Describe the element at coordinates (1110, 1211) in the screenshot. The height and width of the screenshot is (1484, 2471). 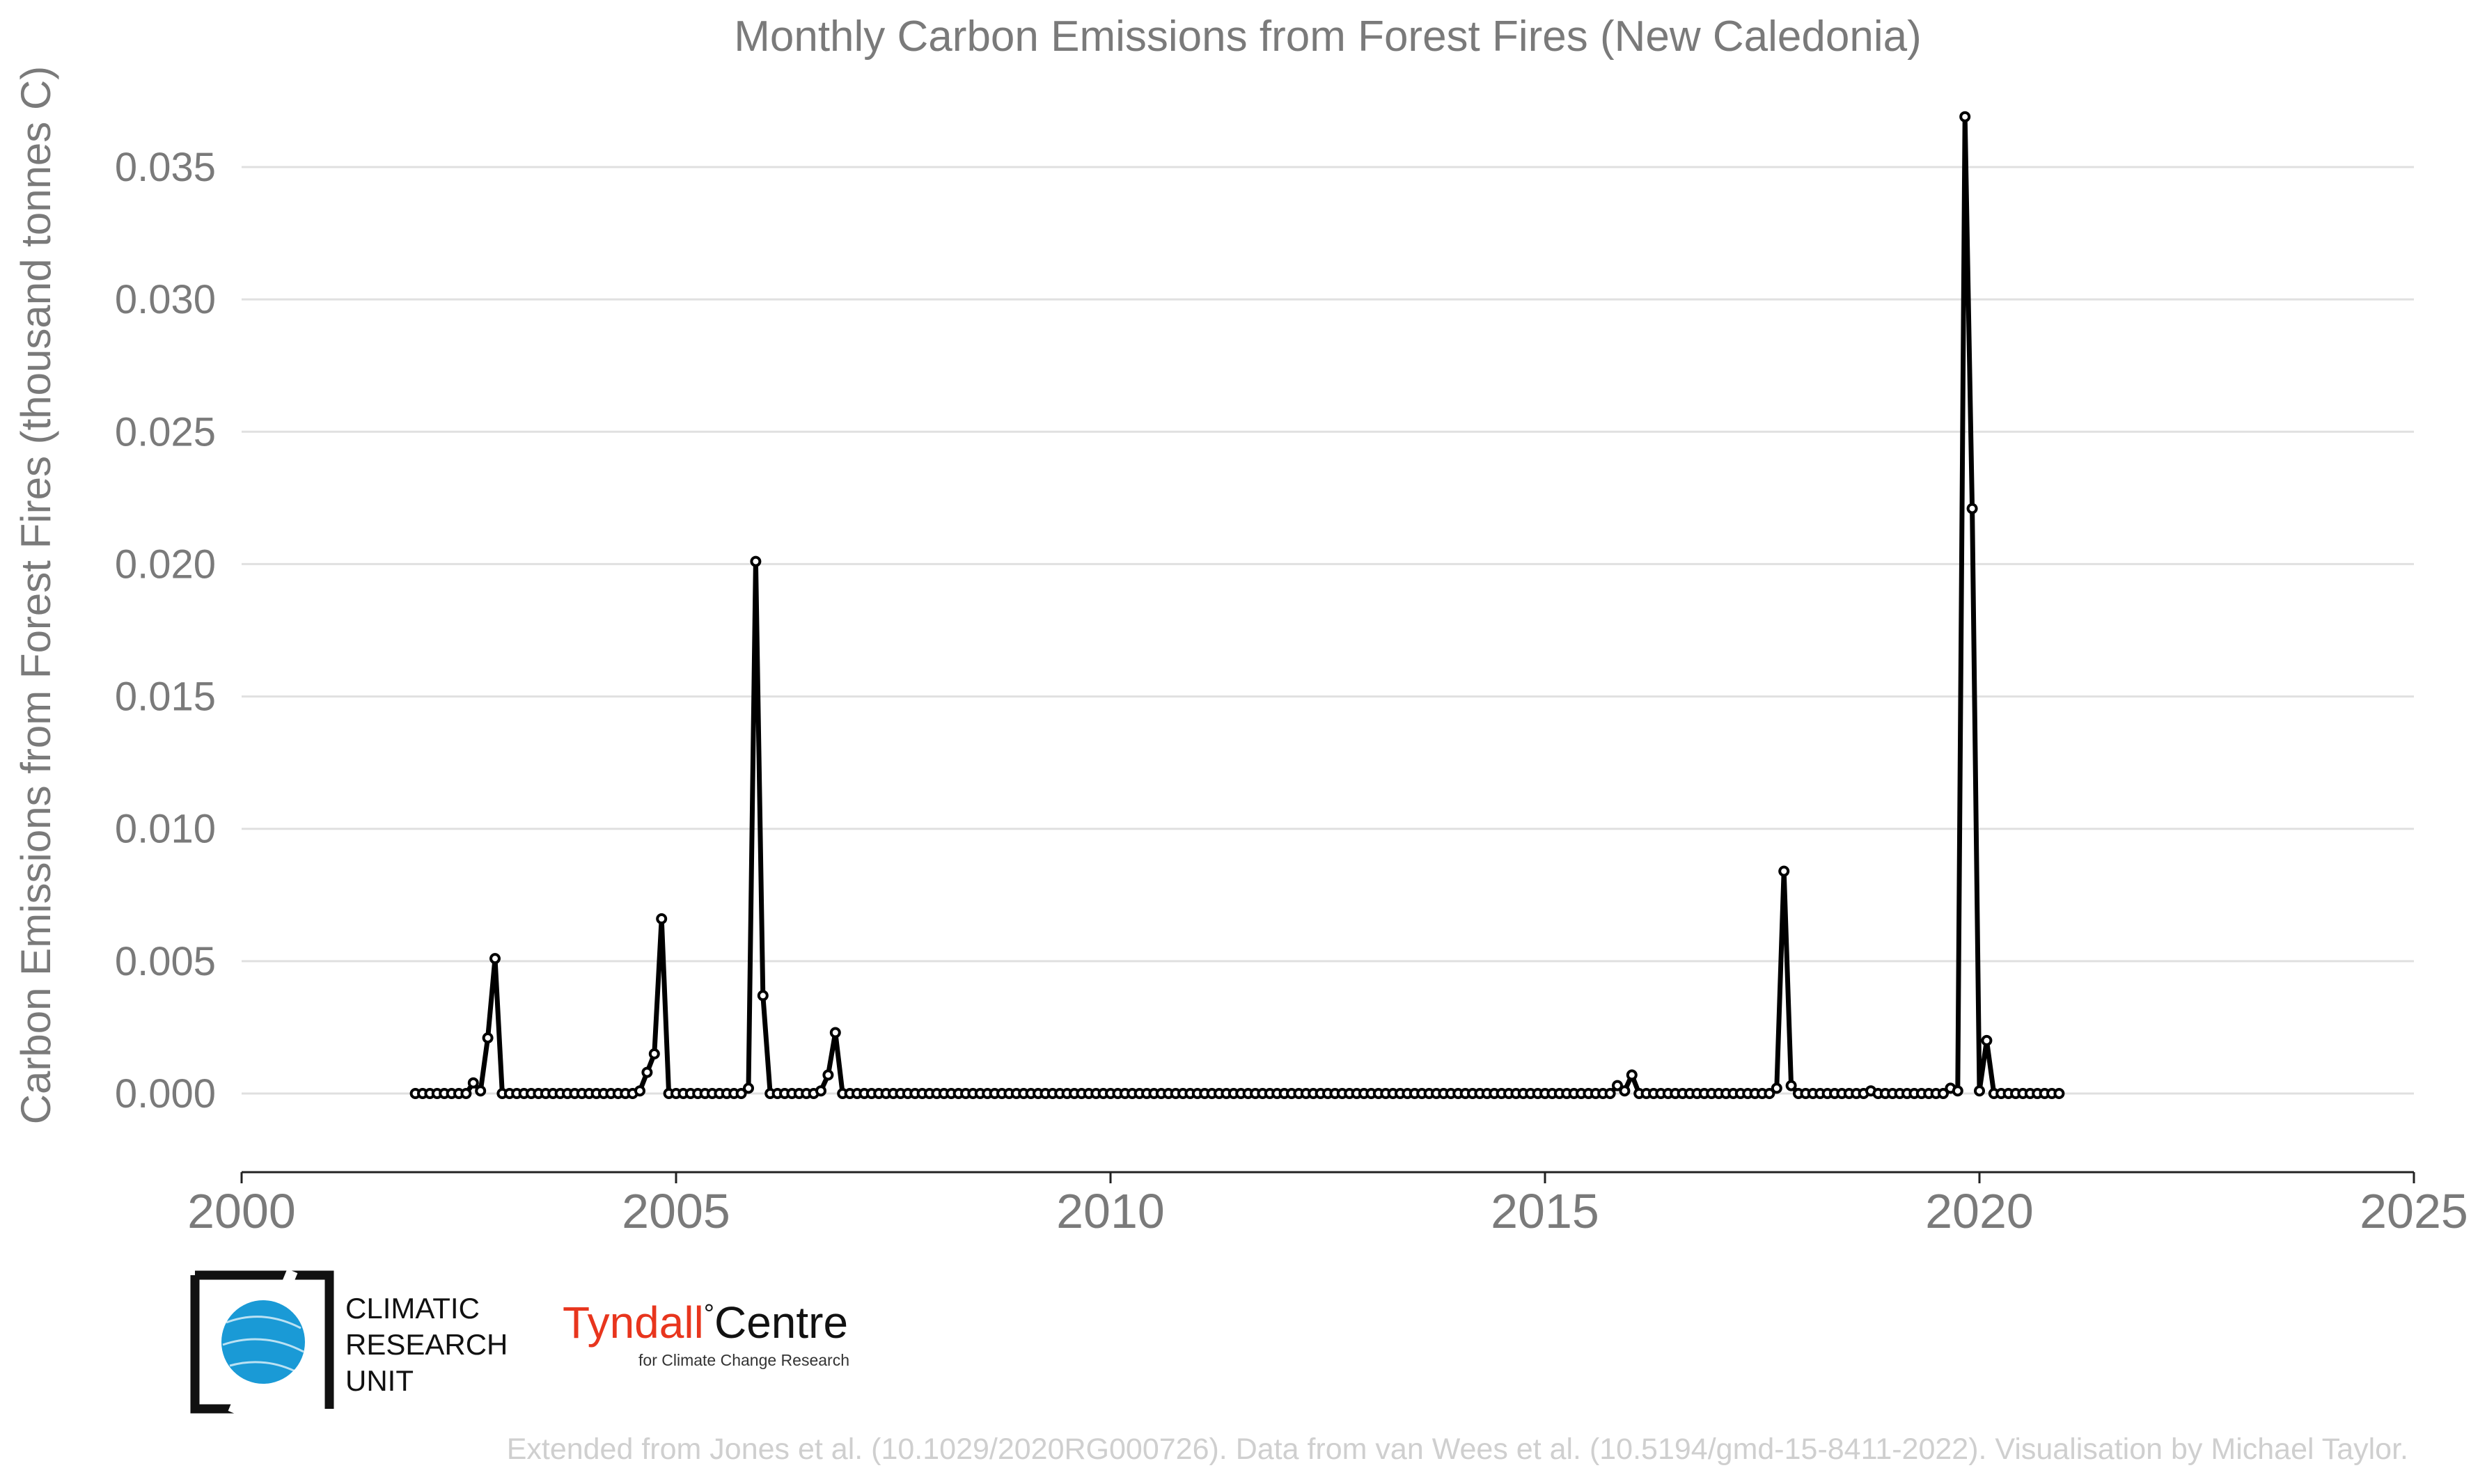
I see `x-tick-label: 2010` at that location.